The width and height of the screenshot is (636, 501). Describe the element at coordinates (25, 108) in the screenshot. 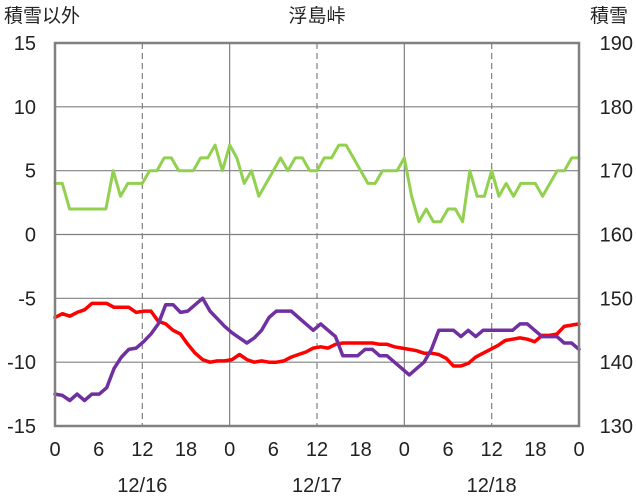

I see `left-tick-label: 10` at that location.